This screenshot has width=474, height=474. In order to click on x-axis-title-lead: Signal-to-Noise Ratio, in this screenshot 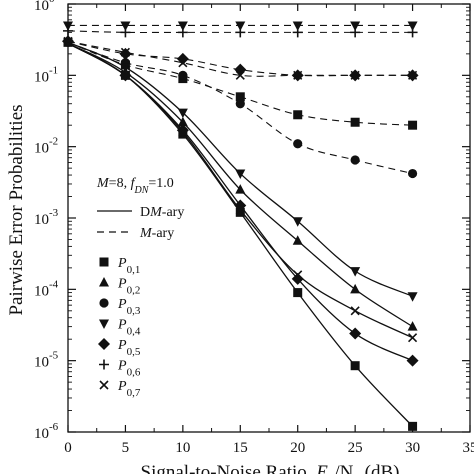, I will do `click(229, 468)`.